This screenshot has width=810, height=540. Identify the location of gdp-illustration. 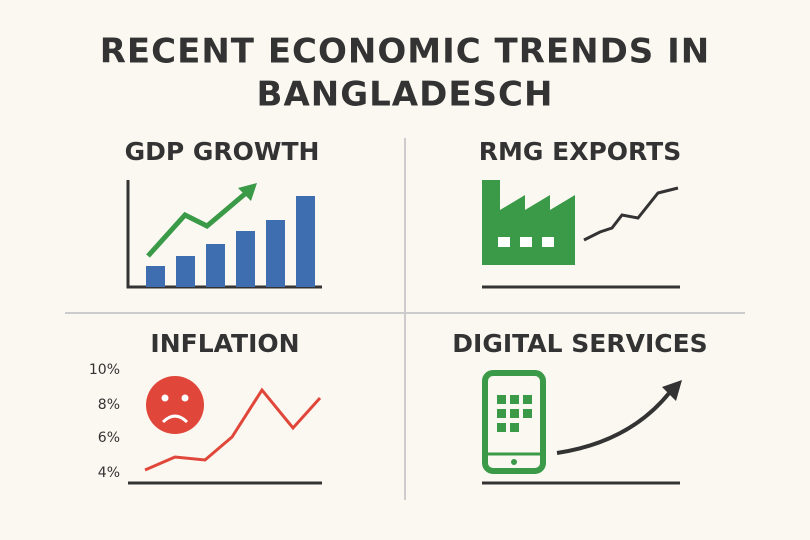
(224, 234).